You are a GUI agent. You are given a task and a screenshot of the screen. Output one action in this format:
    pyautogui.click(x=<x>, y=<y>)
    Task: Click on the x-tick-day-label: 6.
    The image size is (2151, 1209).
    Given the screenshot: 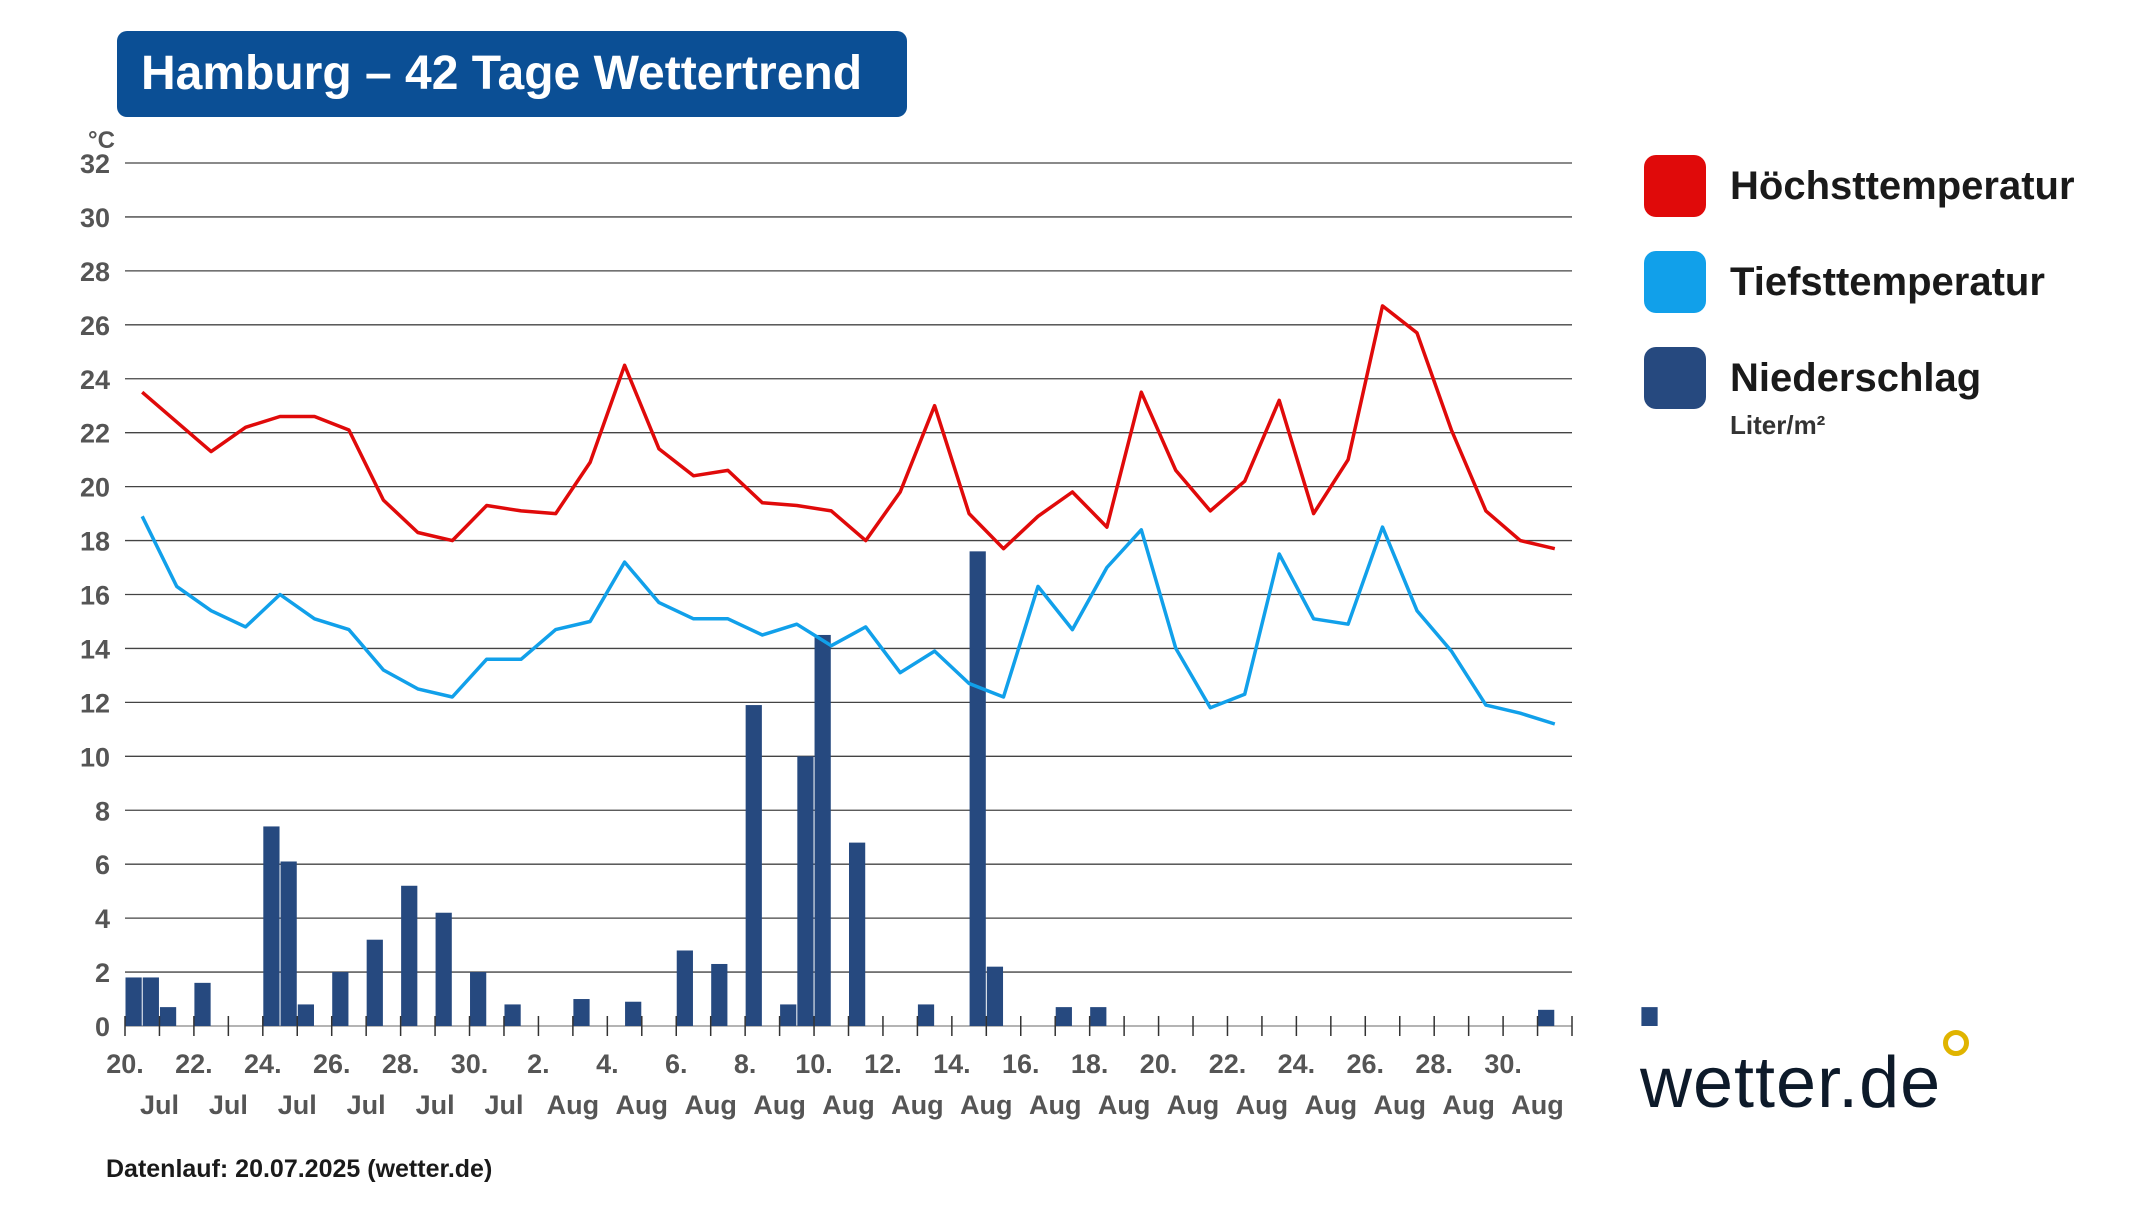 What is the action you would take?
    pyautogui.click(x=676, y=1064)
    